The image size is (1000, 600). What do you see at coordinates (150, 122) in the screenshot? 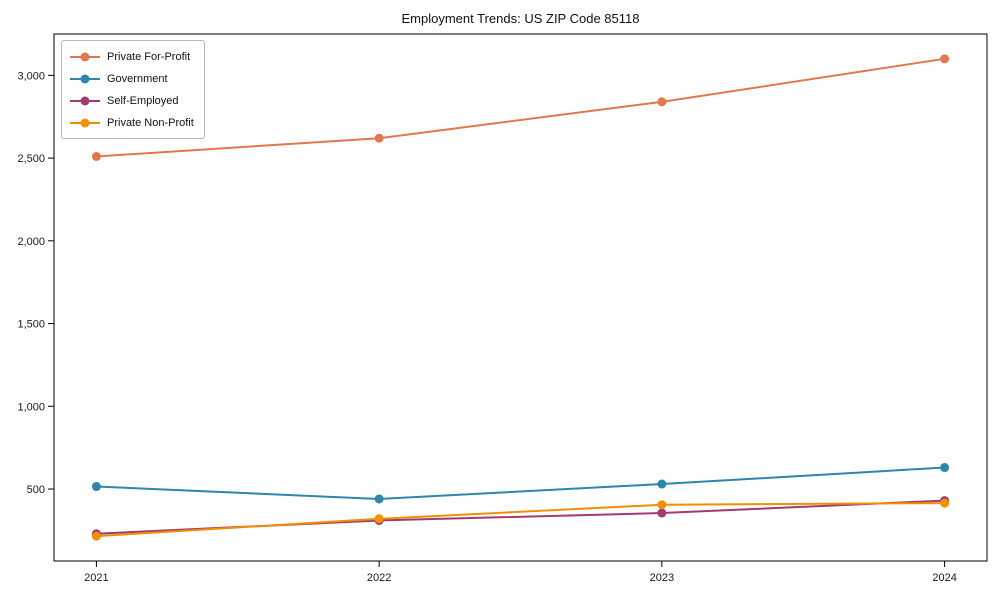
I see `legend-label: Private Non-Profit` at bounding box center [150, 122].